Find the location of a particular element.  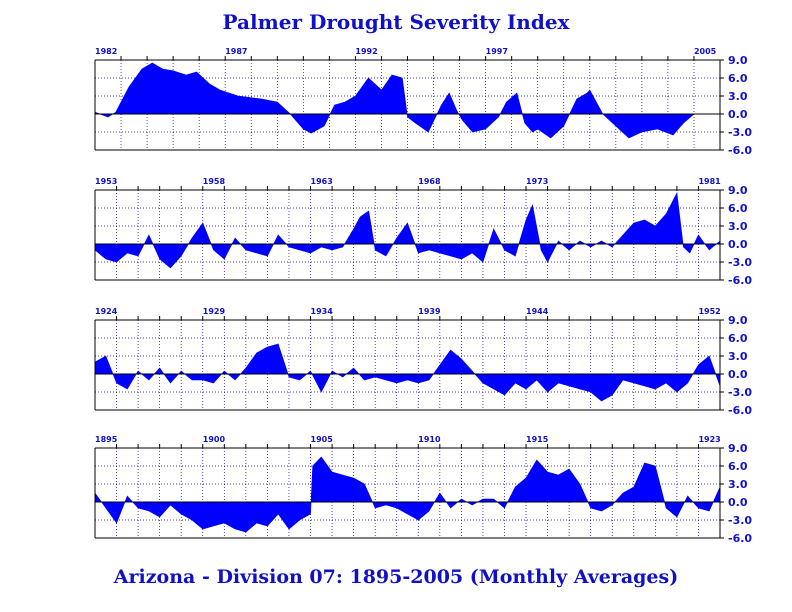

panel-3-year-label: 1929 is located at coordinates (214, 311).